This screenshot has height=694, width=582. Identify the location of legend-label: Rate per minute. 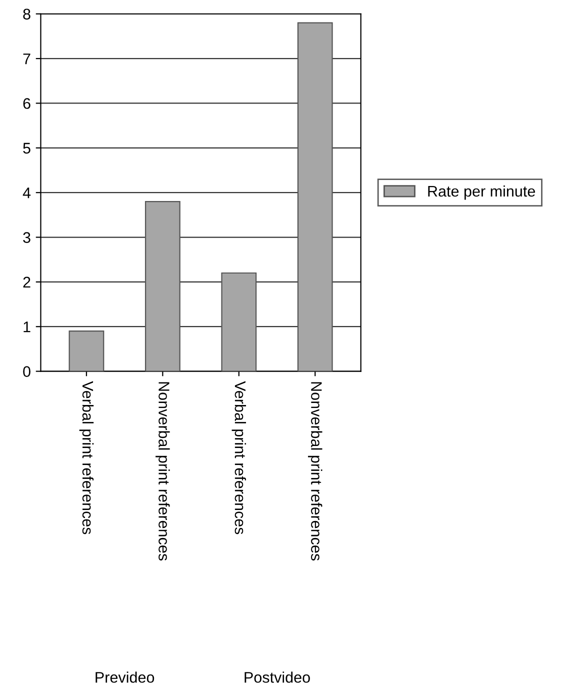
(481, 192).